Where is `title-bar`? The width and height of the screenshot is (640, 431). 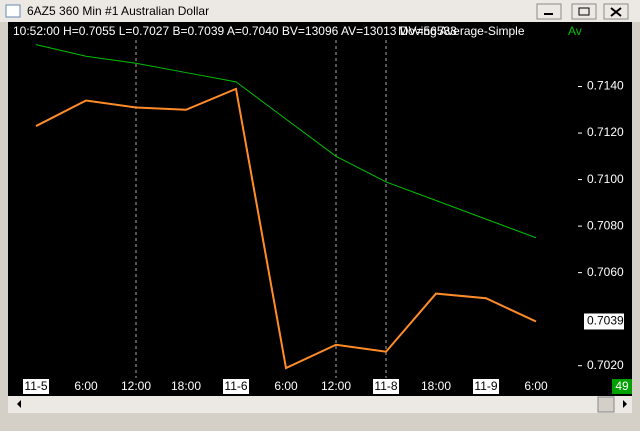 title-bar is located at coordinates (320, 11).